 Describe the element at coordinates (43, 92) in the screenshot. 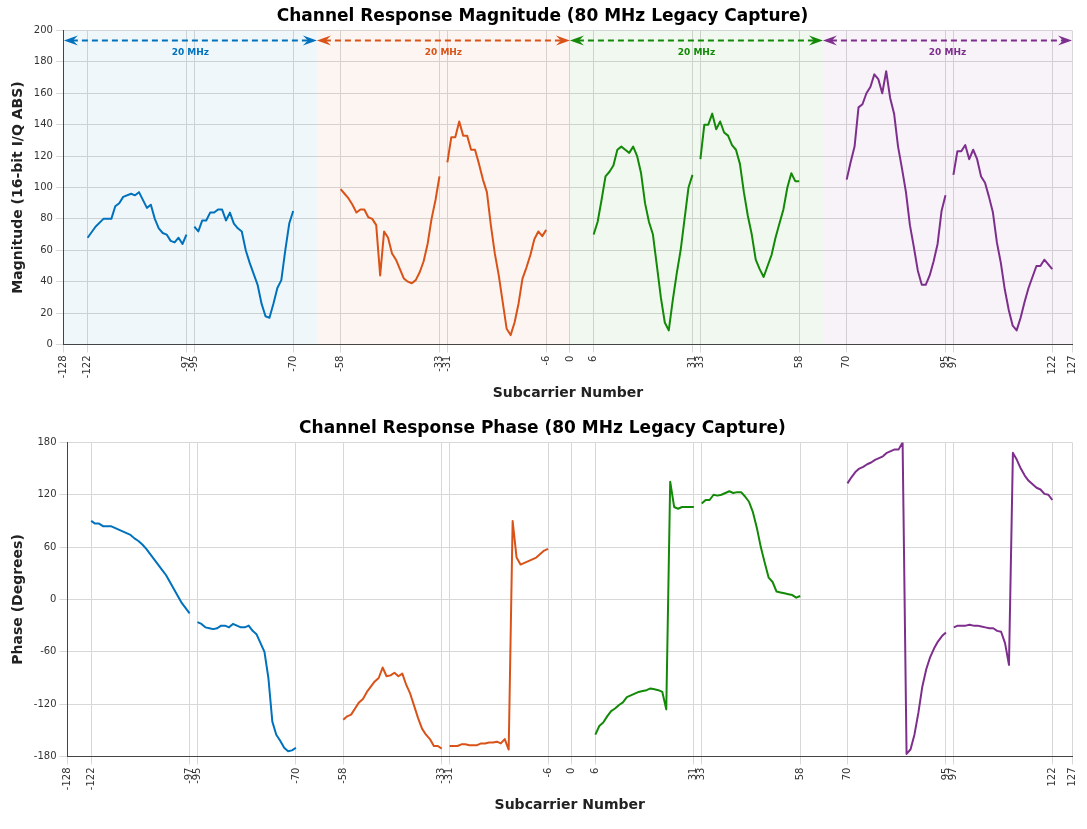

I see `y-tick-label: 160` at that location.